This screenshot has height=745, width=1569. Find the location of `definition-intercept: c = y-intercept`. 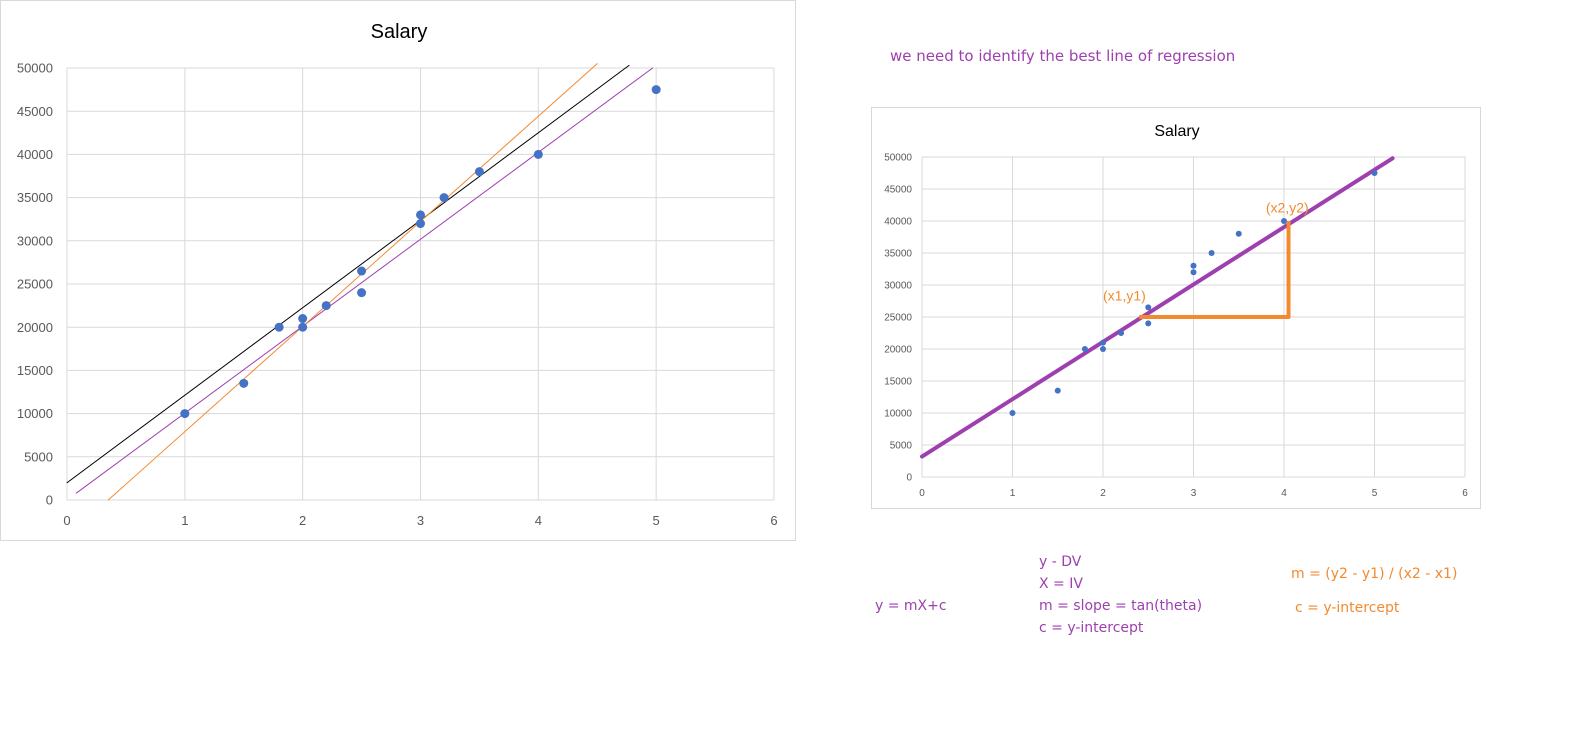

definition-intercept: c = y-intercept is located at coordinates (1091, 628).